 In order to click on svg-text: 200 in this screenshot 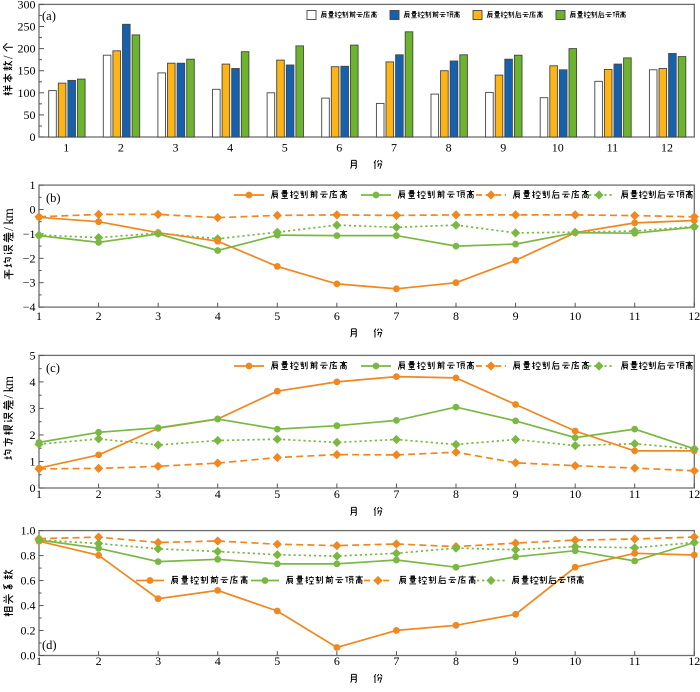, I will do `click(27, 49)`.